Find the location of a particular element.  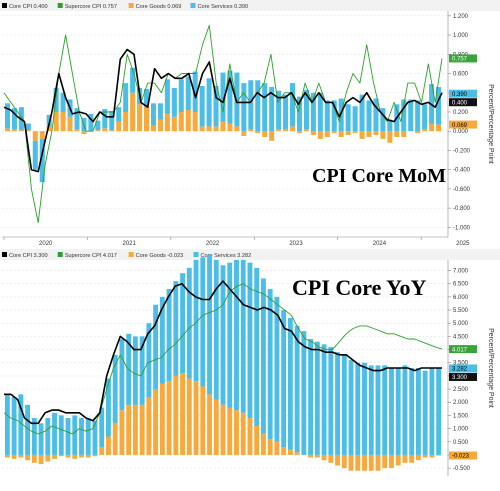

chart-title: CPI Core YoY is located at coordinates (359, 287).